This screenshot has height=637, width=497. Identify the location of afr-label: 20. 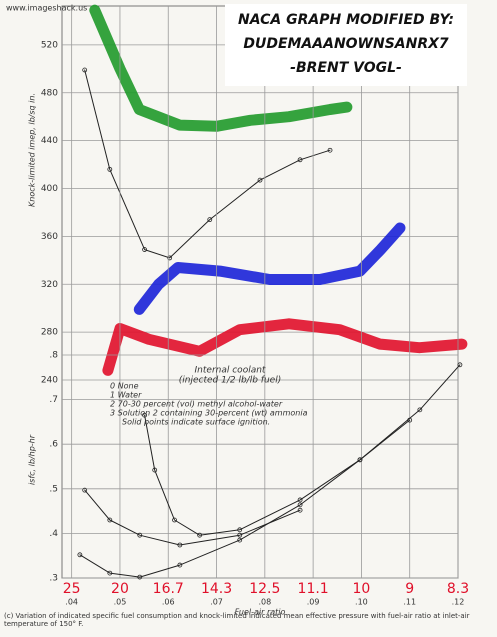
(120, 589).